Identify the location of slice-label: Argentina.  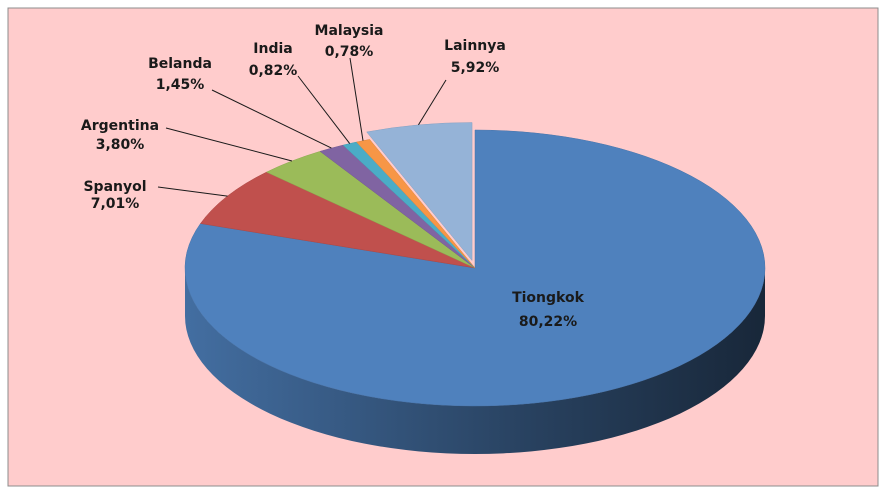
(120, 126).